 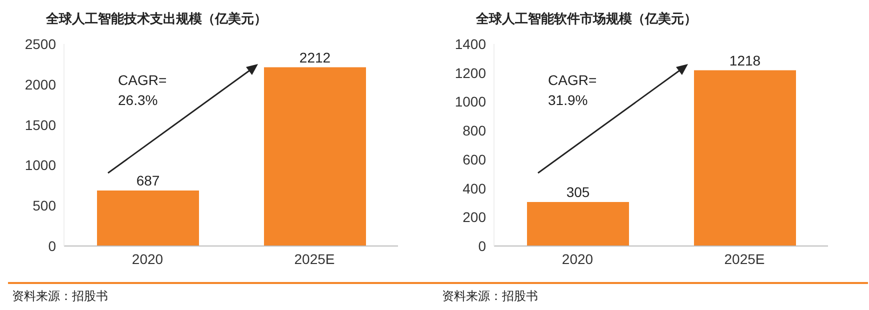 What do you see at coordinates (148, 180) in the screenshot?
I see `data-label: 687` at bounding box center [148, 180].